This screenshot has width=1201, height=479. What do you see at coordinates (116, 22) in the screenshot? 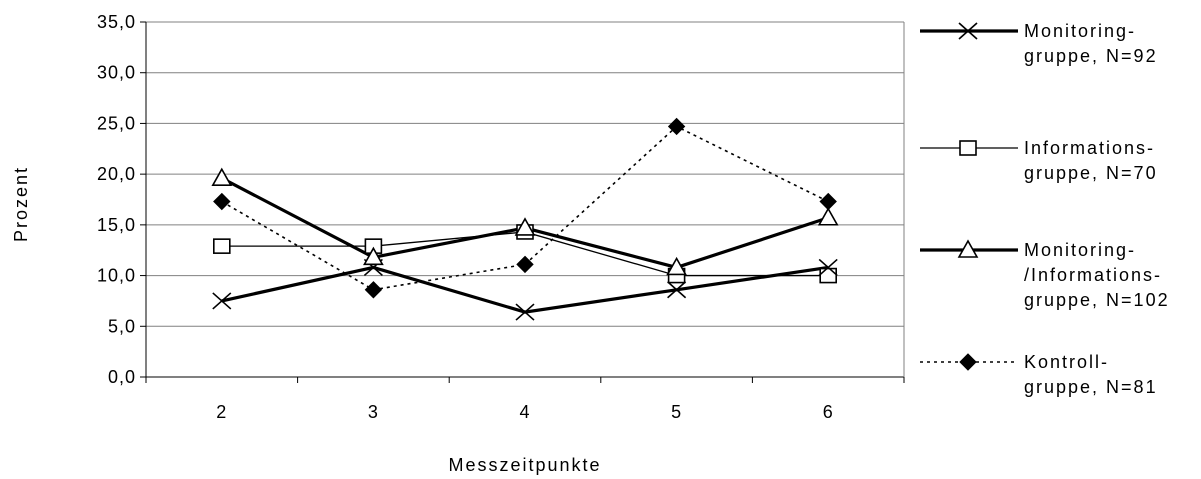
I see `y-tick-label: 35,0` at bounding box center [116, 22].